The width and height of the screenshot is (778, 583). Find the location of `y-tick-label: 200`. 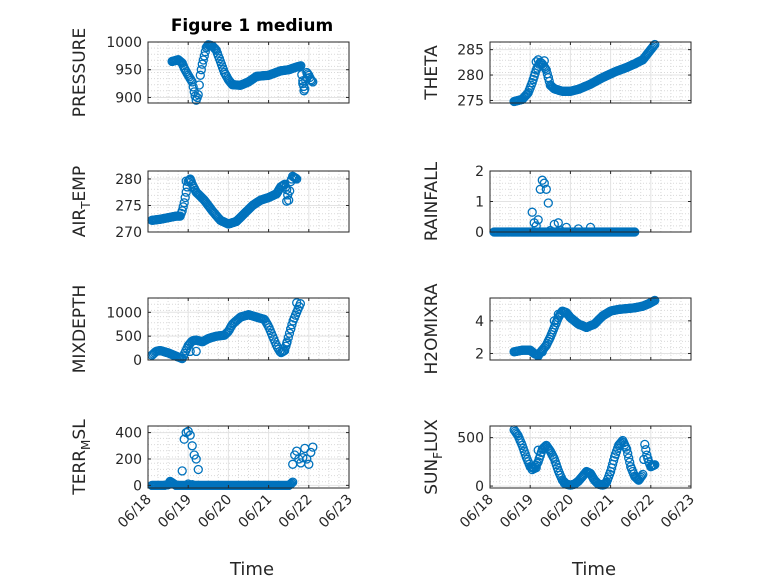

y-tick-label: 200 is located at coordinates (128, 460).